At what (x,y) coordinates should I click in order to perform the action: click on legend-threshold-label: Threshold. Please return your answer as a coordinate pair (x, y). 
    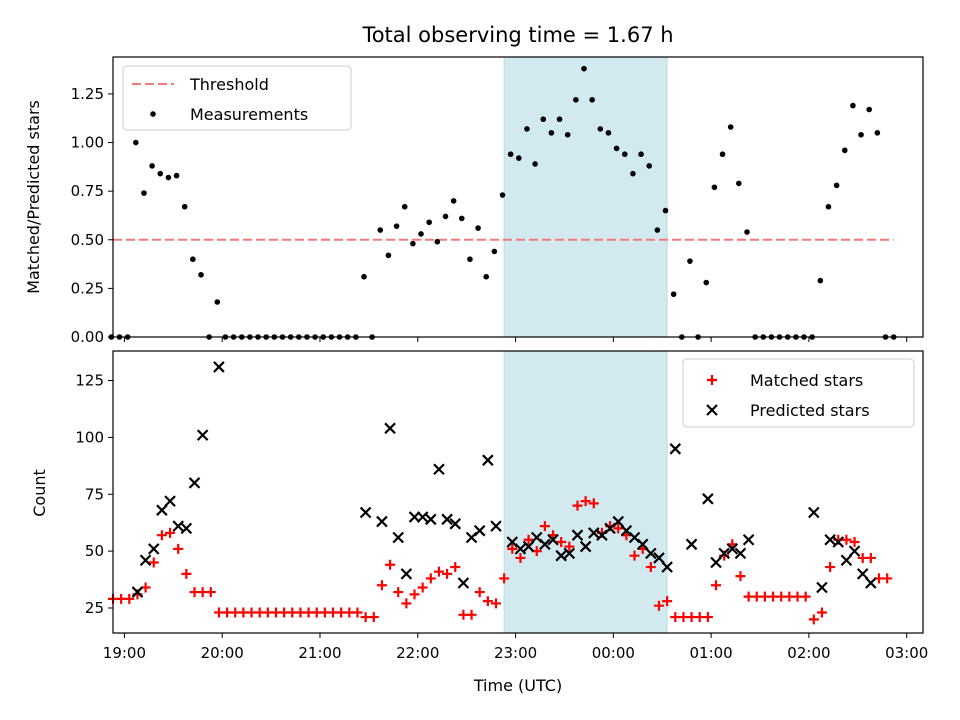
    Looking at the image, I should click on (229, 84).